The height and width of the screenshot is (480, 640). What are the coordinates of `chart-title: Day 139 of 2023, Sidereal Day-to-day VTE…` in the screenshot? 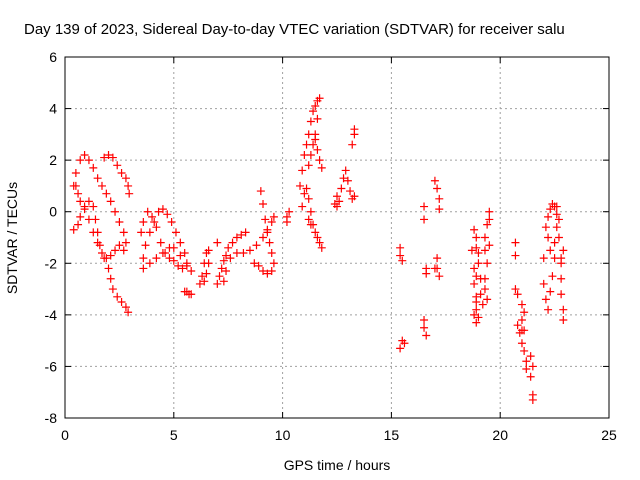 It's located at (294, 29).